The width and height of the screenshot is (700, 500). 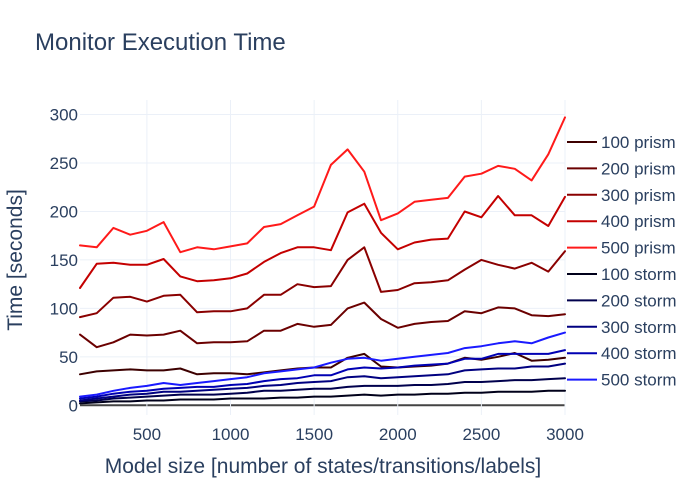 What do you see at coordinates (639, 380) in the screenshot?
I see `legend-item-label: 500 storm` at bounding box center [639, 380].